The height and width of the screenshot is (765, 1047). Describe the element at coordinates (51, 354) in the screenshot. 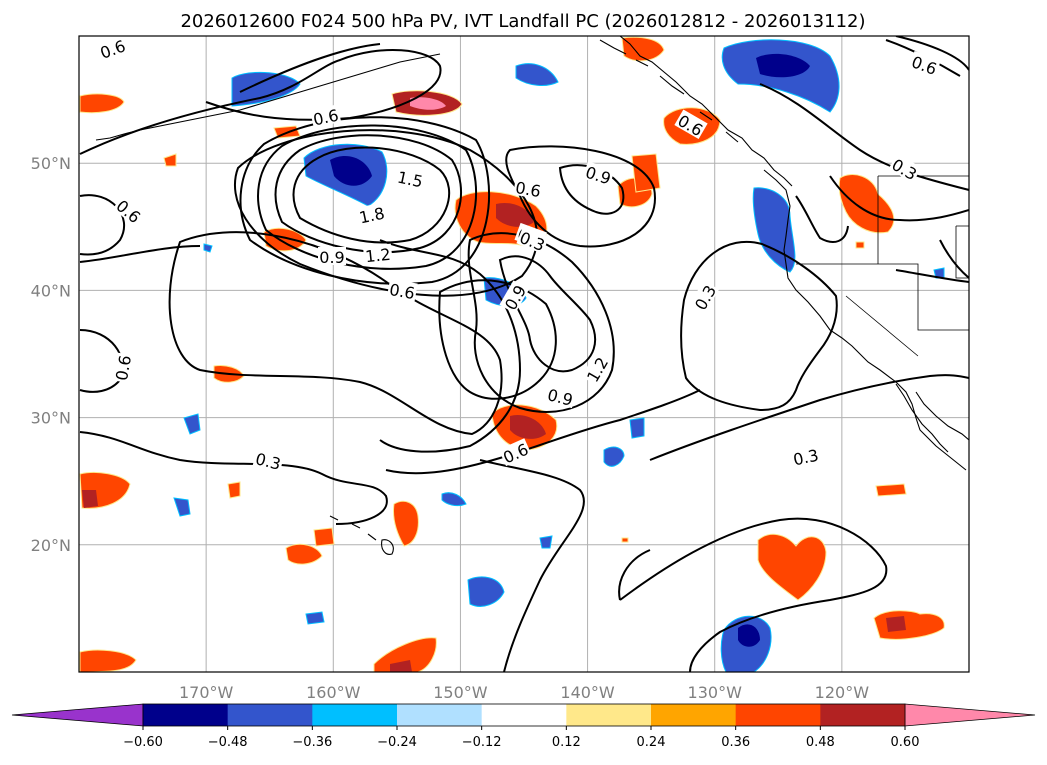

I see `latitude-tick-labels: 50°N 40°N 30°N 20°N` at that location.